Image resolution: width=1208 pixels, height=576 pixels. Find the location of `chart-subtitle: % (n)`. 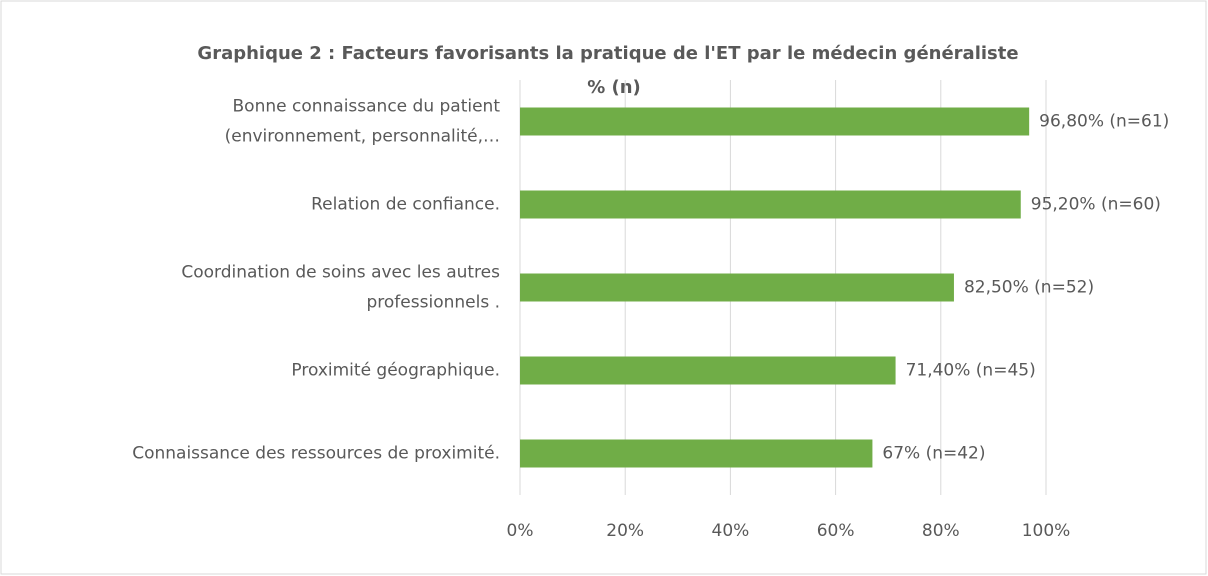

chart-subtitle: % (n) is located at coordinates (614, 87).